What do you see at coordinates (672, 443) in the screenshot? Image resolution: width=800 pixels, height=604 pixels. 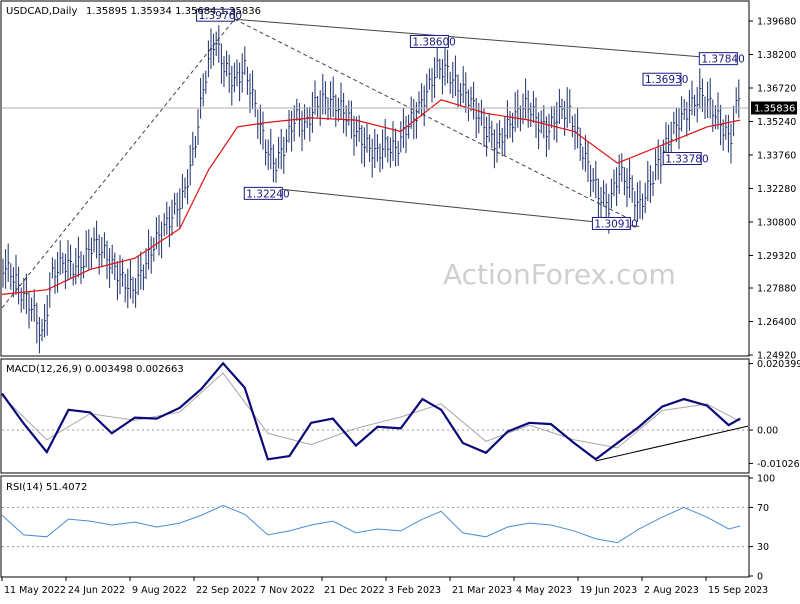 I see `macd-trend-line` at bounding box center [672, 443].